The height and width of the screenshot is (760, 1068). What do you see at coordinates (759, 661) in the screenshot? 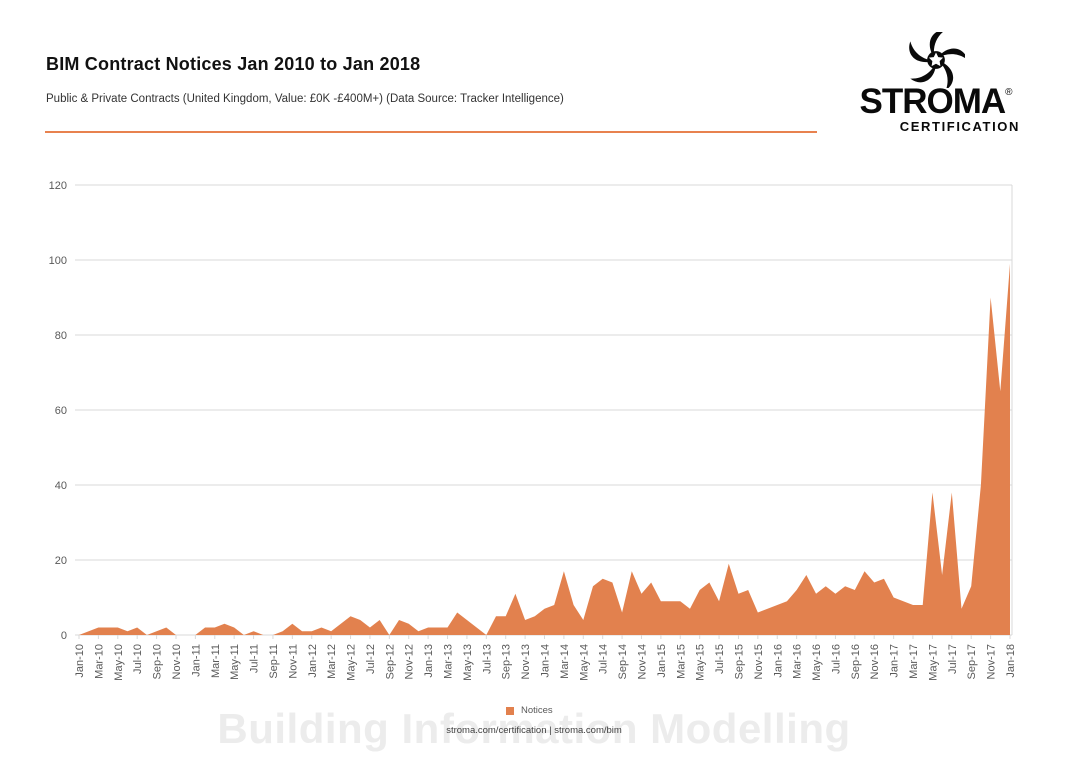
I see `svg-text: Nov-15` at bounding box center [759, 661].